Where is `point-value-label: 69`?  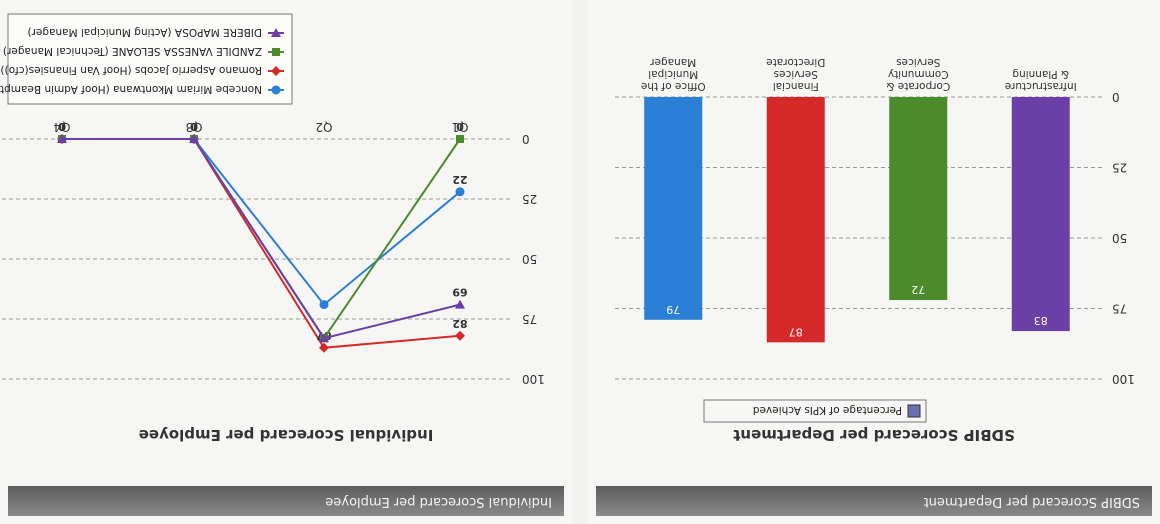 point-value-label: 69 is located at coordinates (459, 292).